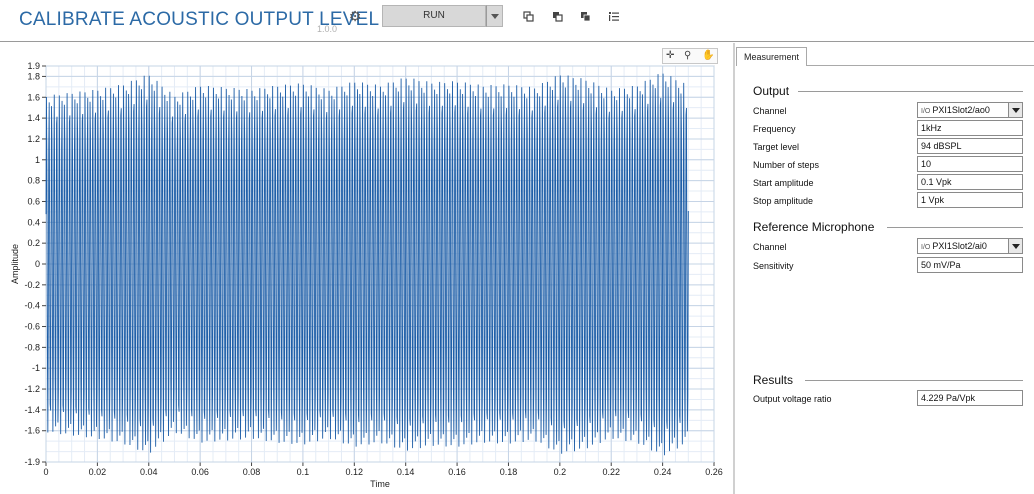  I want to click on y-tick-label: -1.6, so click(32, 431).